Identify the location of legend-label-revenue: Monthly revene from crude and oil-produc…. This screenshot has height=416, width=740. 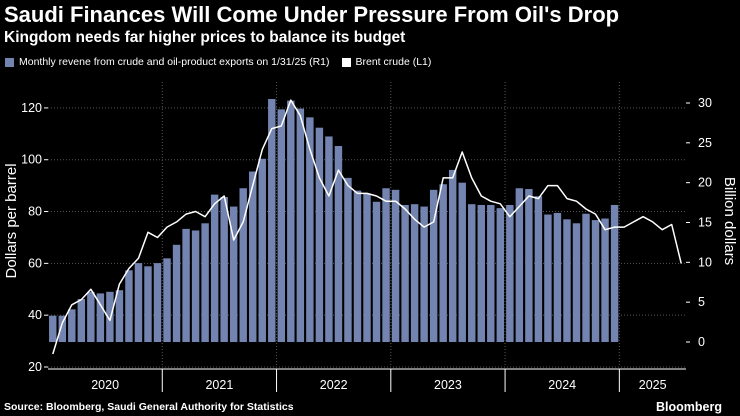
(174, 62).